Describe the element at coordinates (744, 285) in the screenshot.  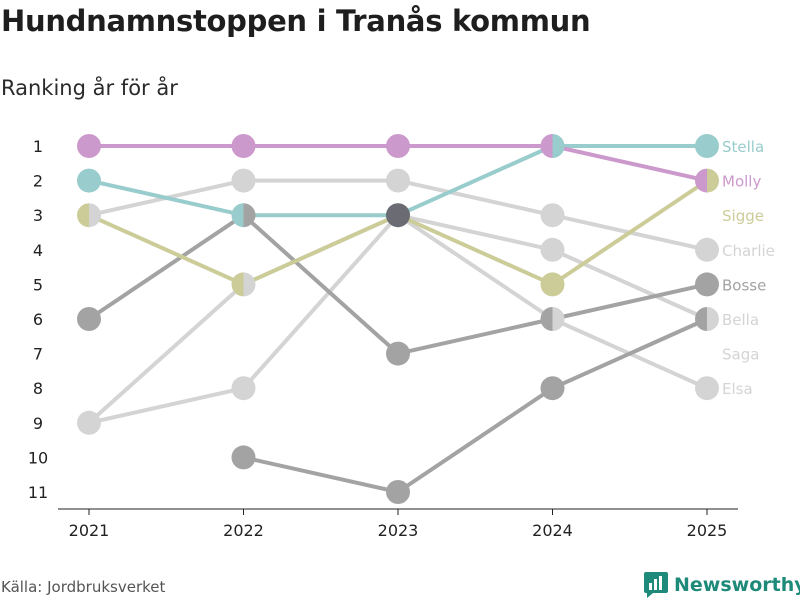
I see `end-label-bosse: Bosse` at that location.